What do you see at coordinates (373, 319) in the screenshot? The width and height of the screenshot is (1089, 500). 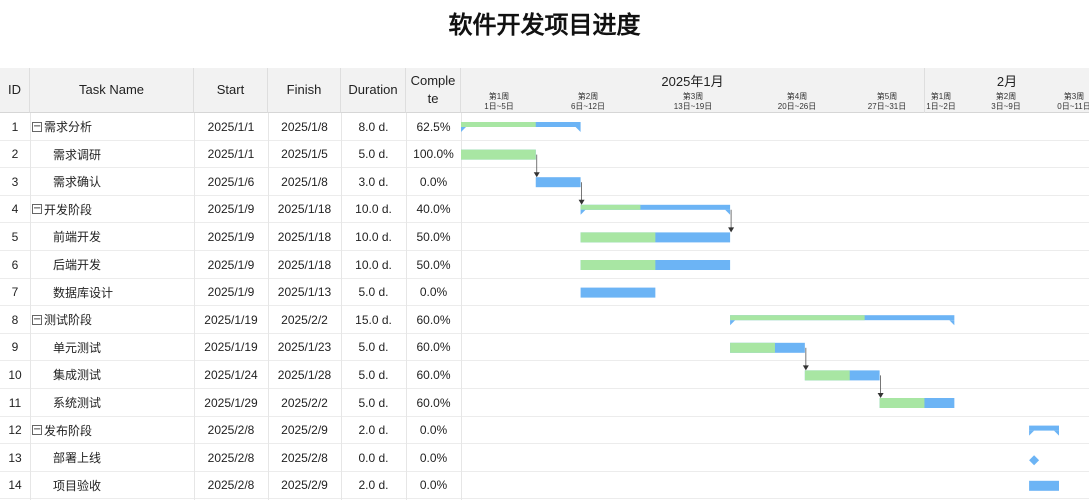 I see `task-duration: 15.0 d.` at bounding box center [373, 319].